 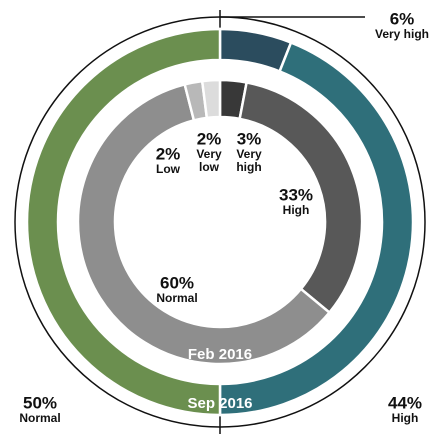 I want to click on value-label: 6%, so click(x=402, y=18).